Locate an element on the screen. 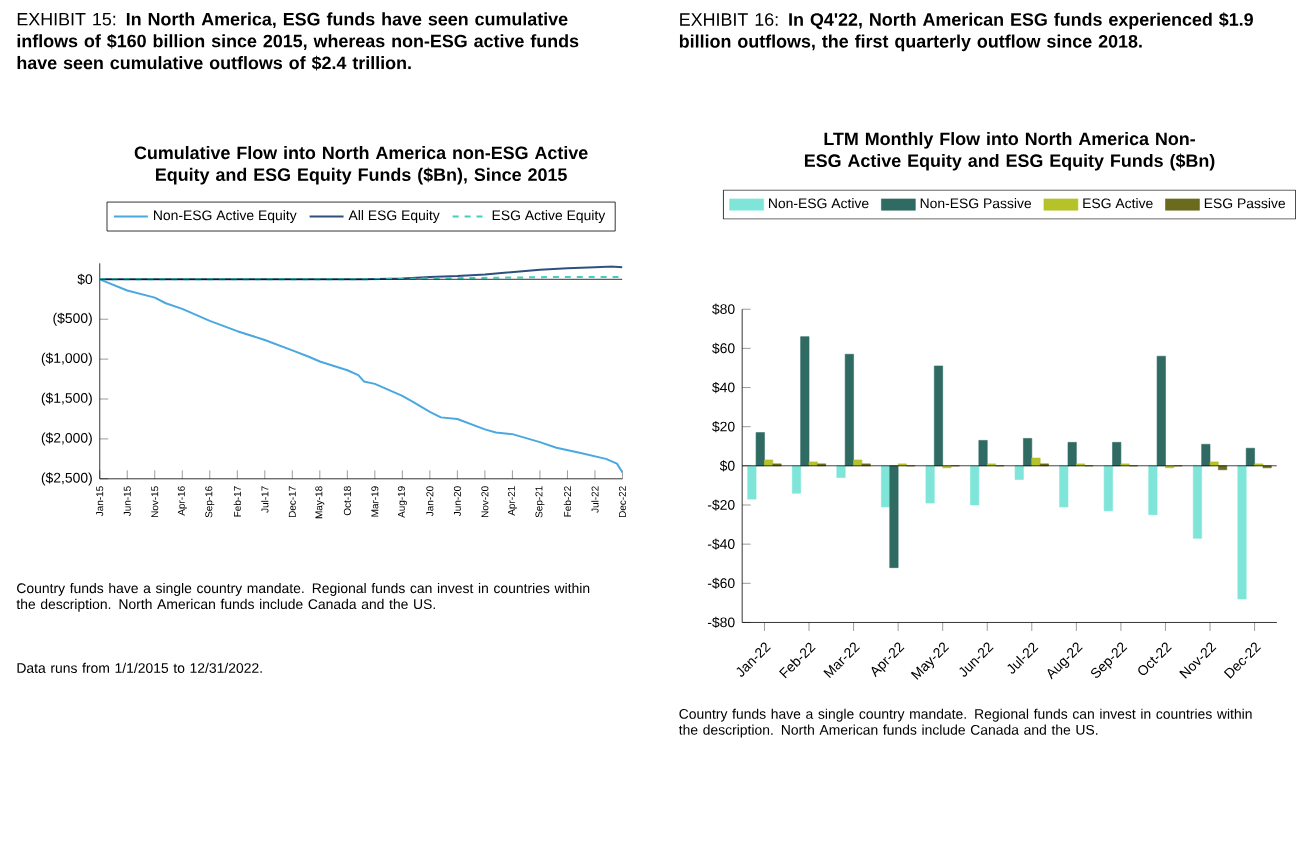 This screenshot has height=848, width=1296. chart-subtitle: Cumulative Flow into North America non-ESG Active Equity and ESG Equity Funds ($Bn), Since 2015 is located at coordinates (361, 165).